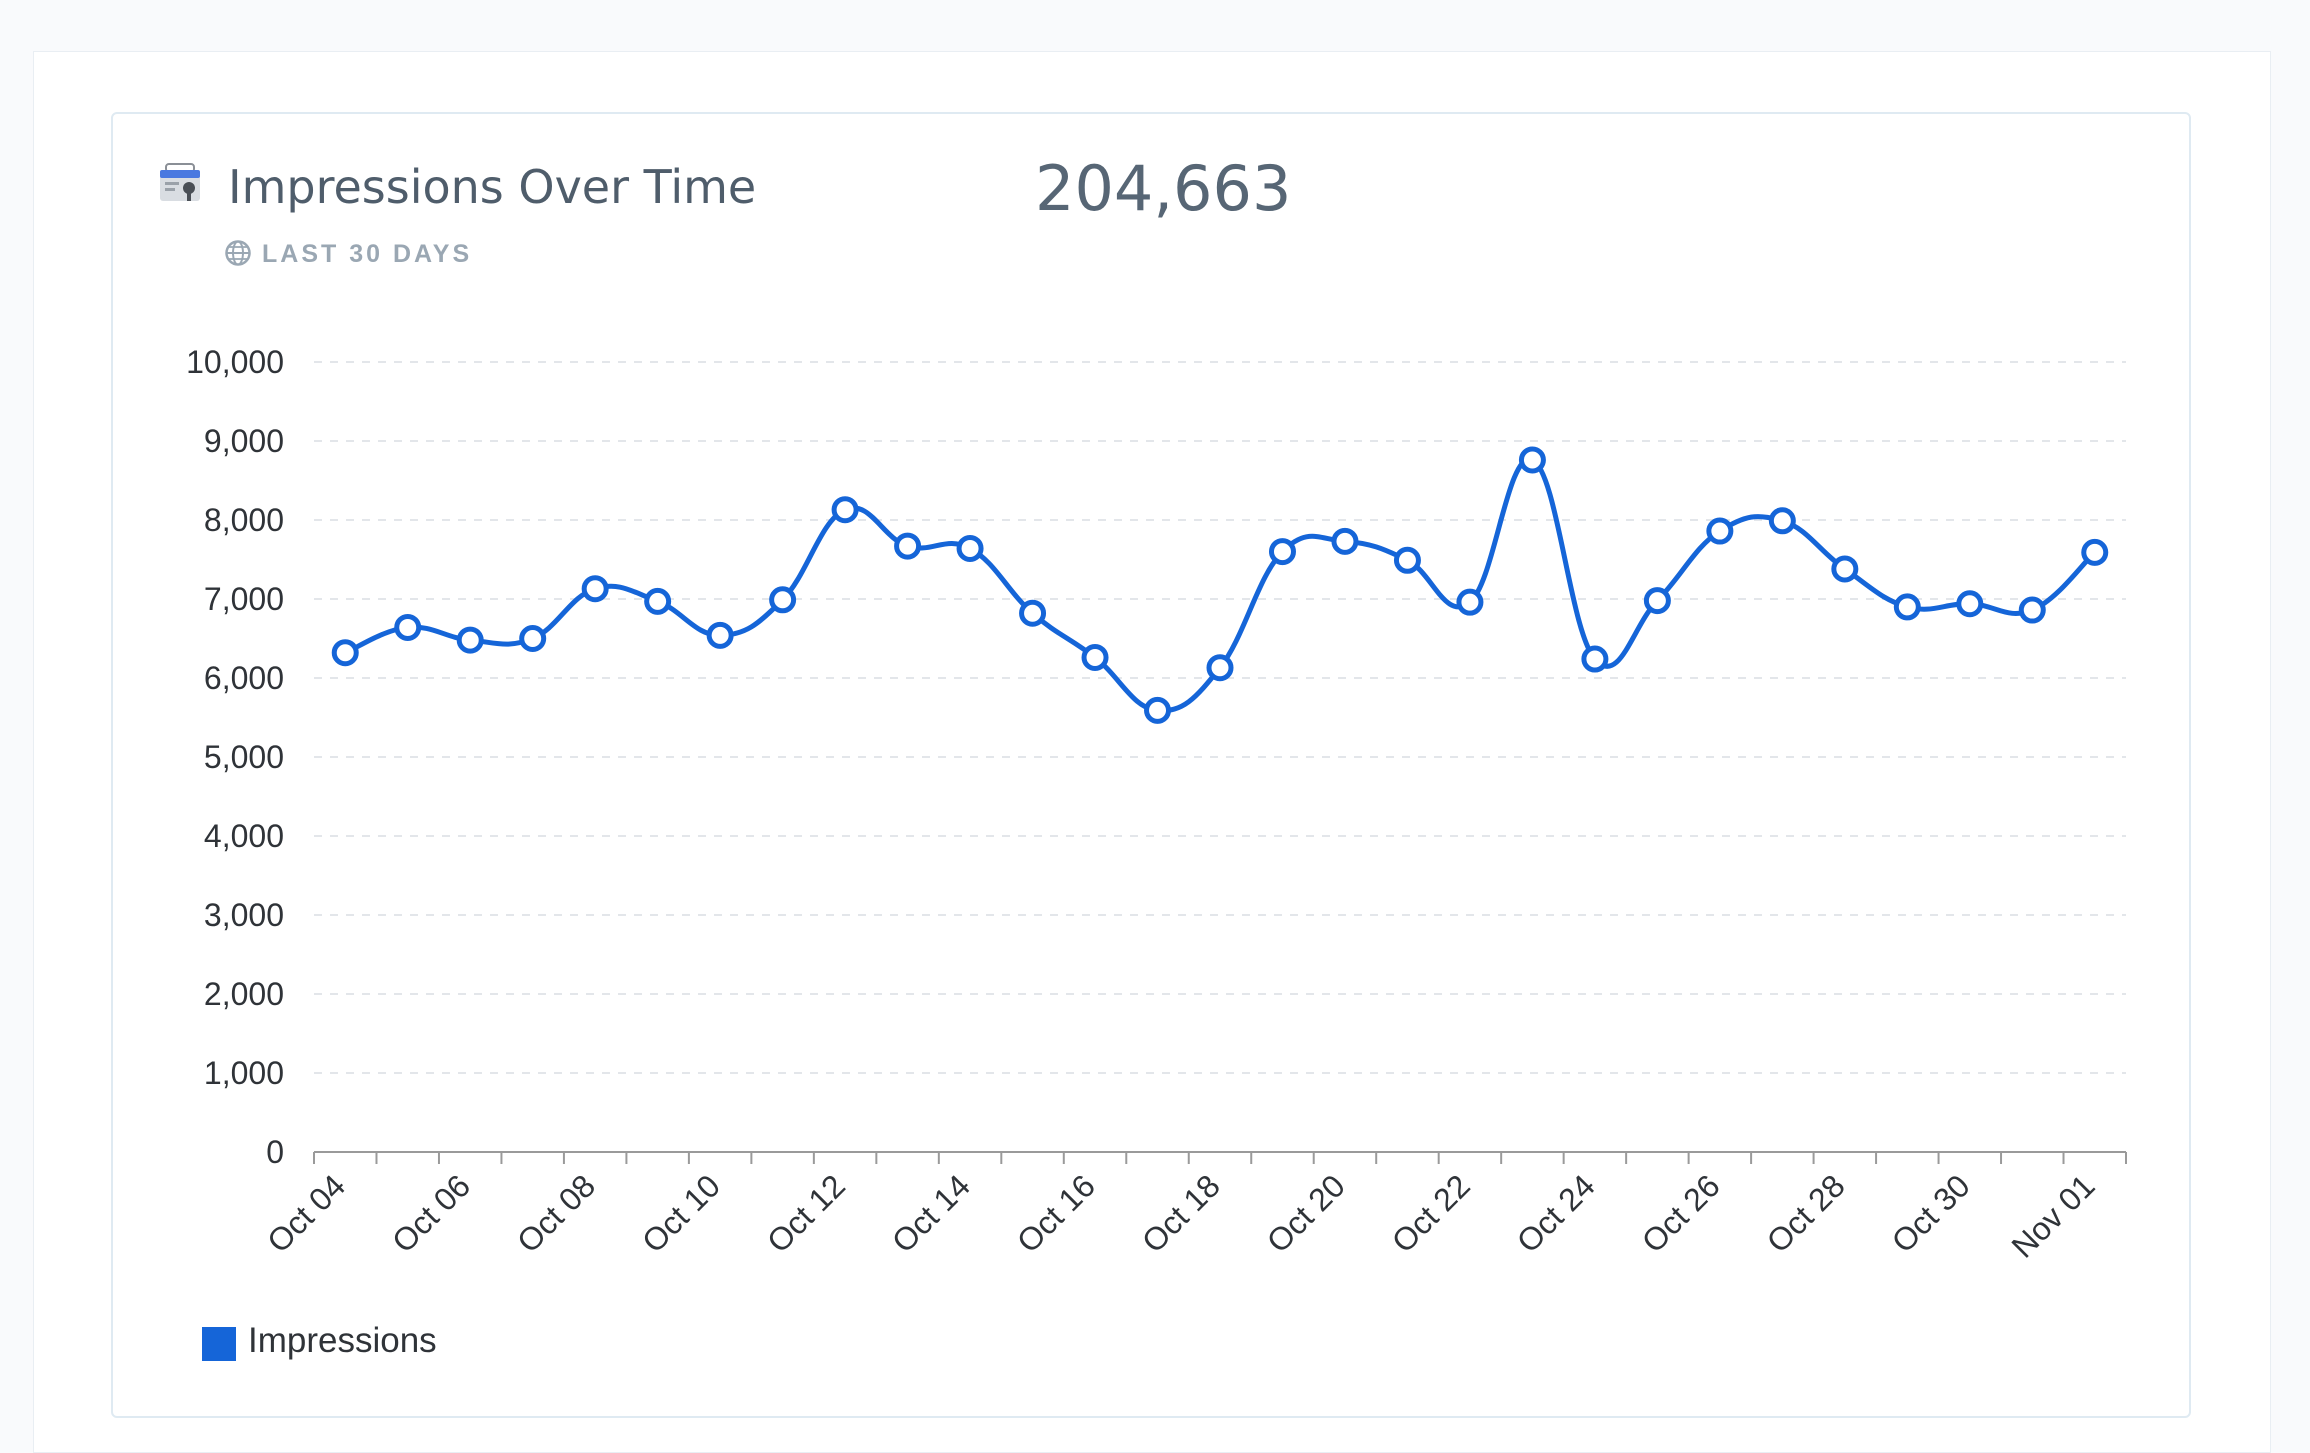  I want to click on x-tick-label: Oct 20, so click(1306, 1213).